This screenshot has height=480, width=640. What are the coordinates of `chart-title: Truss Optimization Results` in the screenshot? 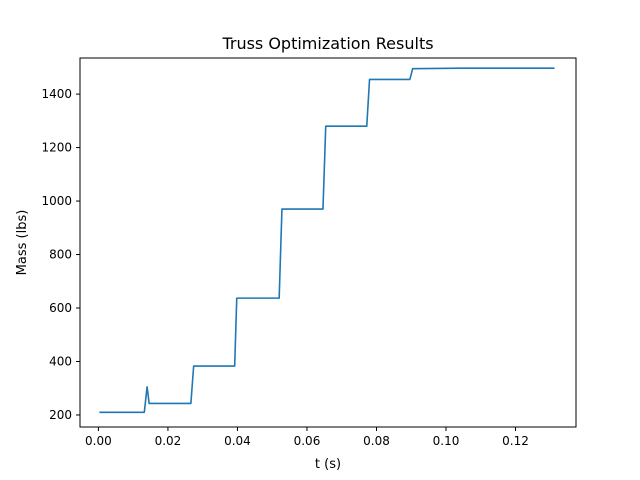 It's located at (327, 43).